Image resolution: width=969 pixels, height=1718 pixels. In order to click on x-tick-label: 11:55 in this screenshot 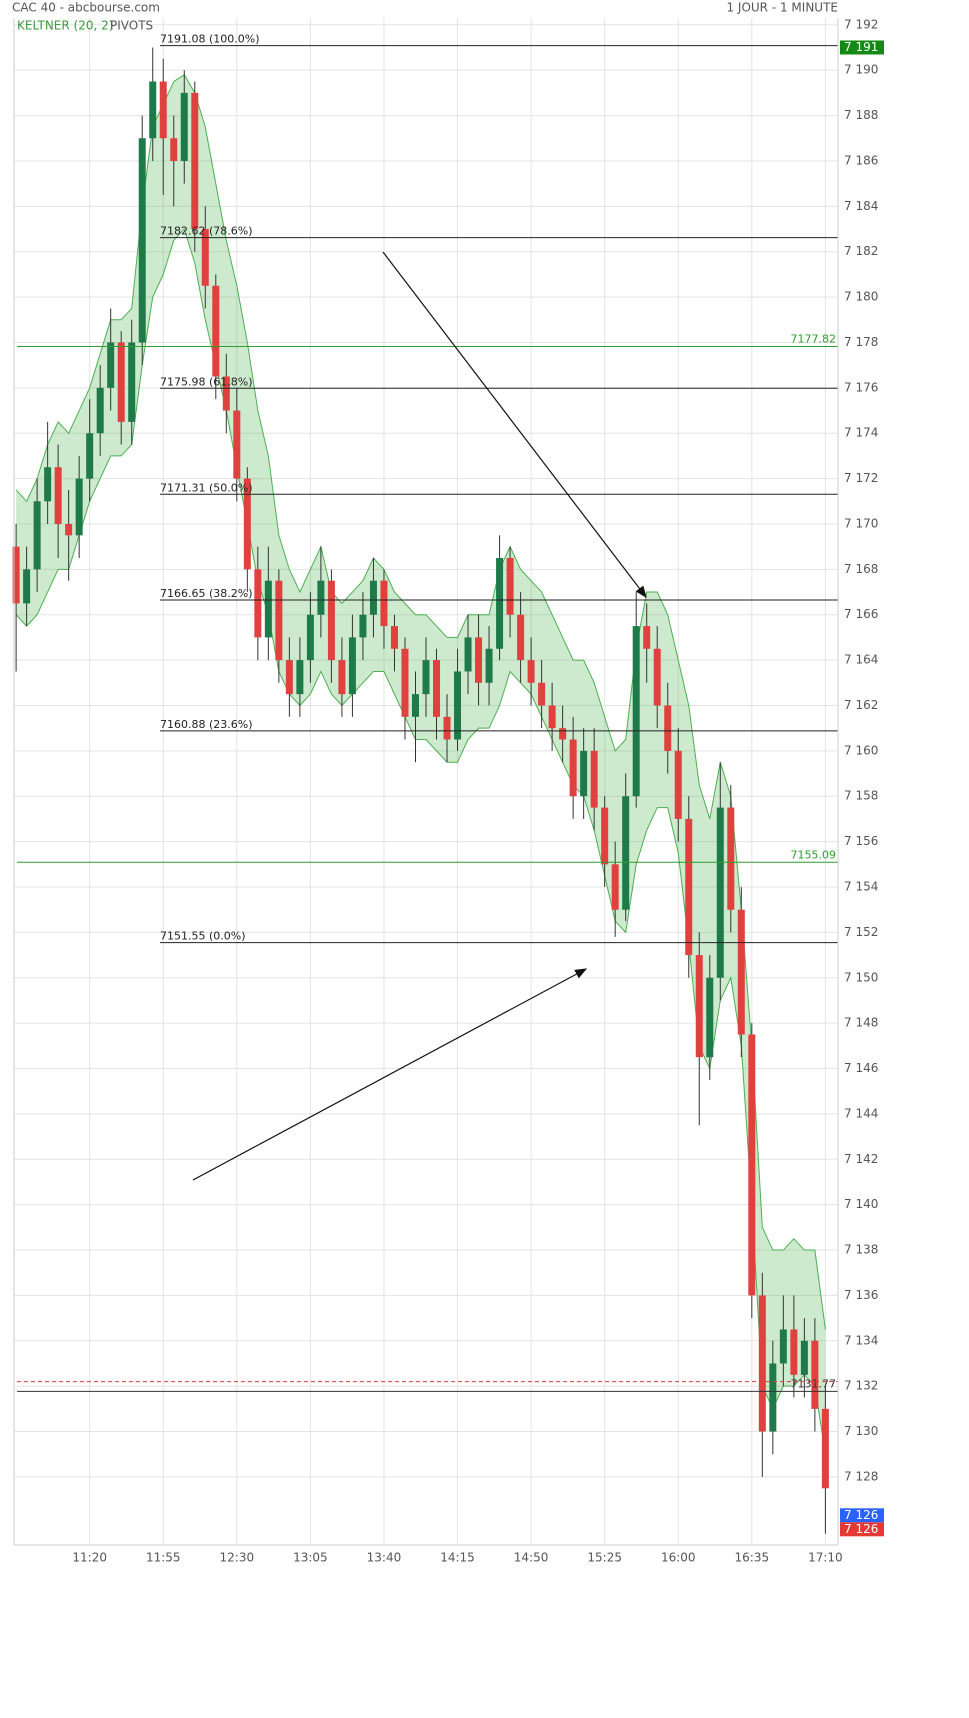, I will do `click(163, 1558)`.